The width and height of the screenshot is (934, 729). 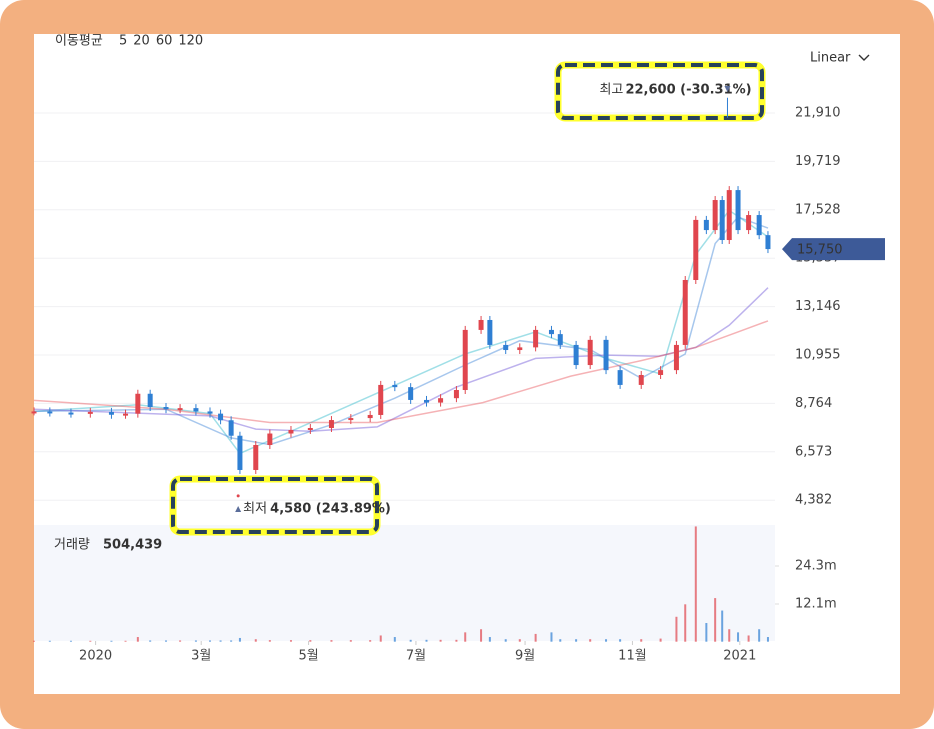 I want to click on legend-entry: 20, so click(x=141, y=41).